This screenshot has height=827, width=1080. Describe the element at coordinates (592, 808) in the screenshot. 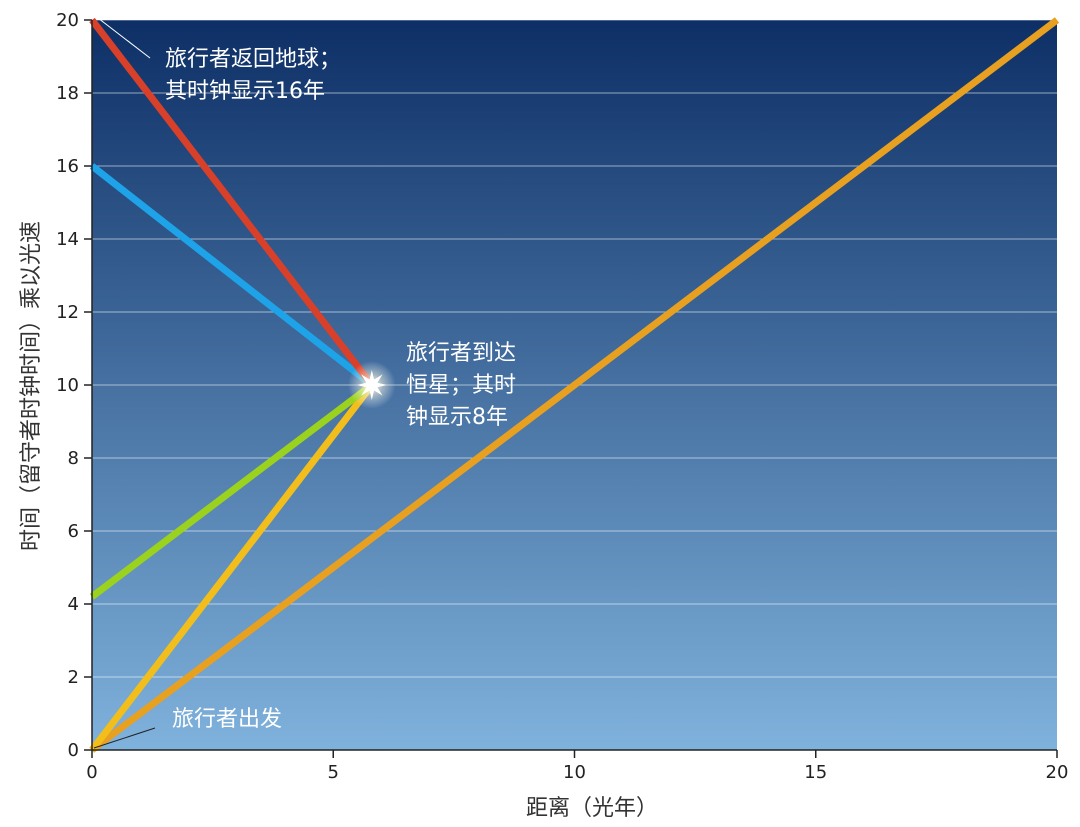

I see `x-axis-title: 距离（光年）` at that location.